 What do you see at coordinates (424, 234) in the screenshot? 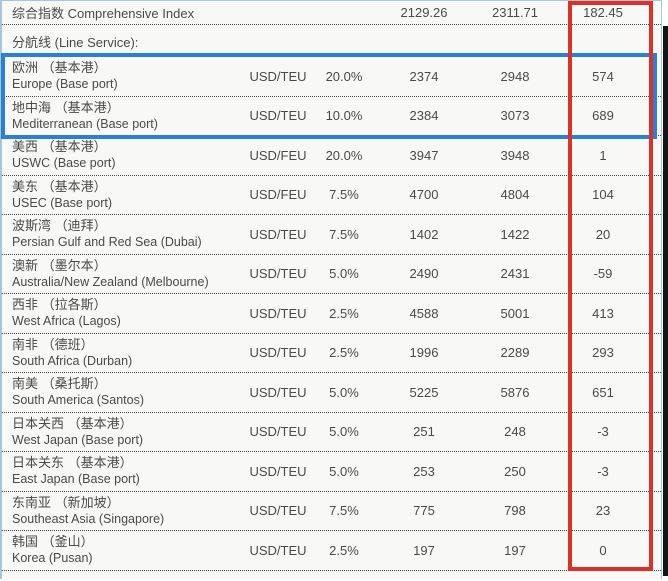
I see `route-previous-value: 1402` at bounding box center [424, 234].